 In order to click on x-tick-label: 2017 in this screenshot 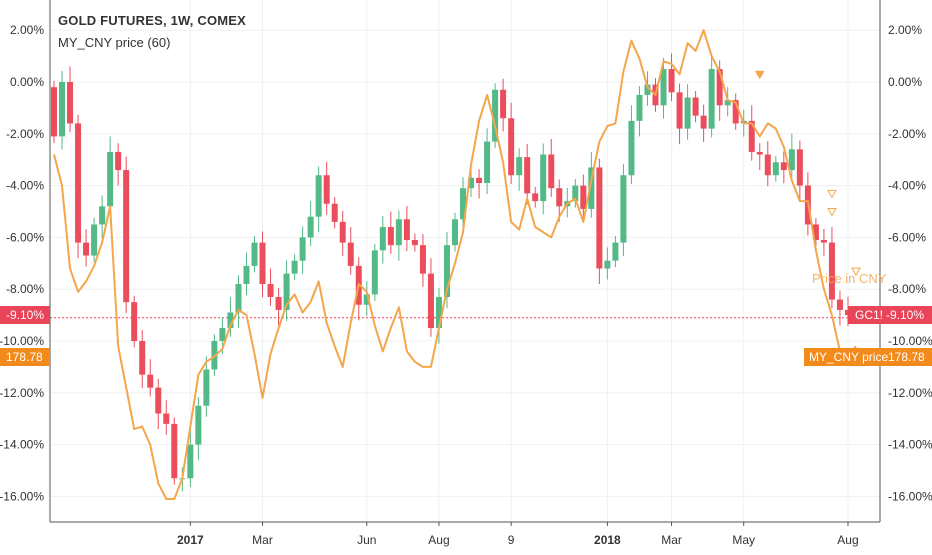, I will do `click(190, 540)`.